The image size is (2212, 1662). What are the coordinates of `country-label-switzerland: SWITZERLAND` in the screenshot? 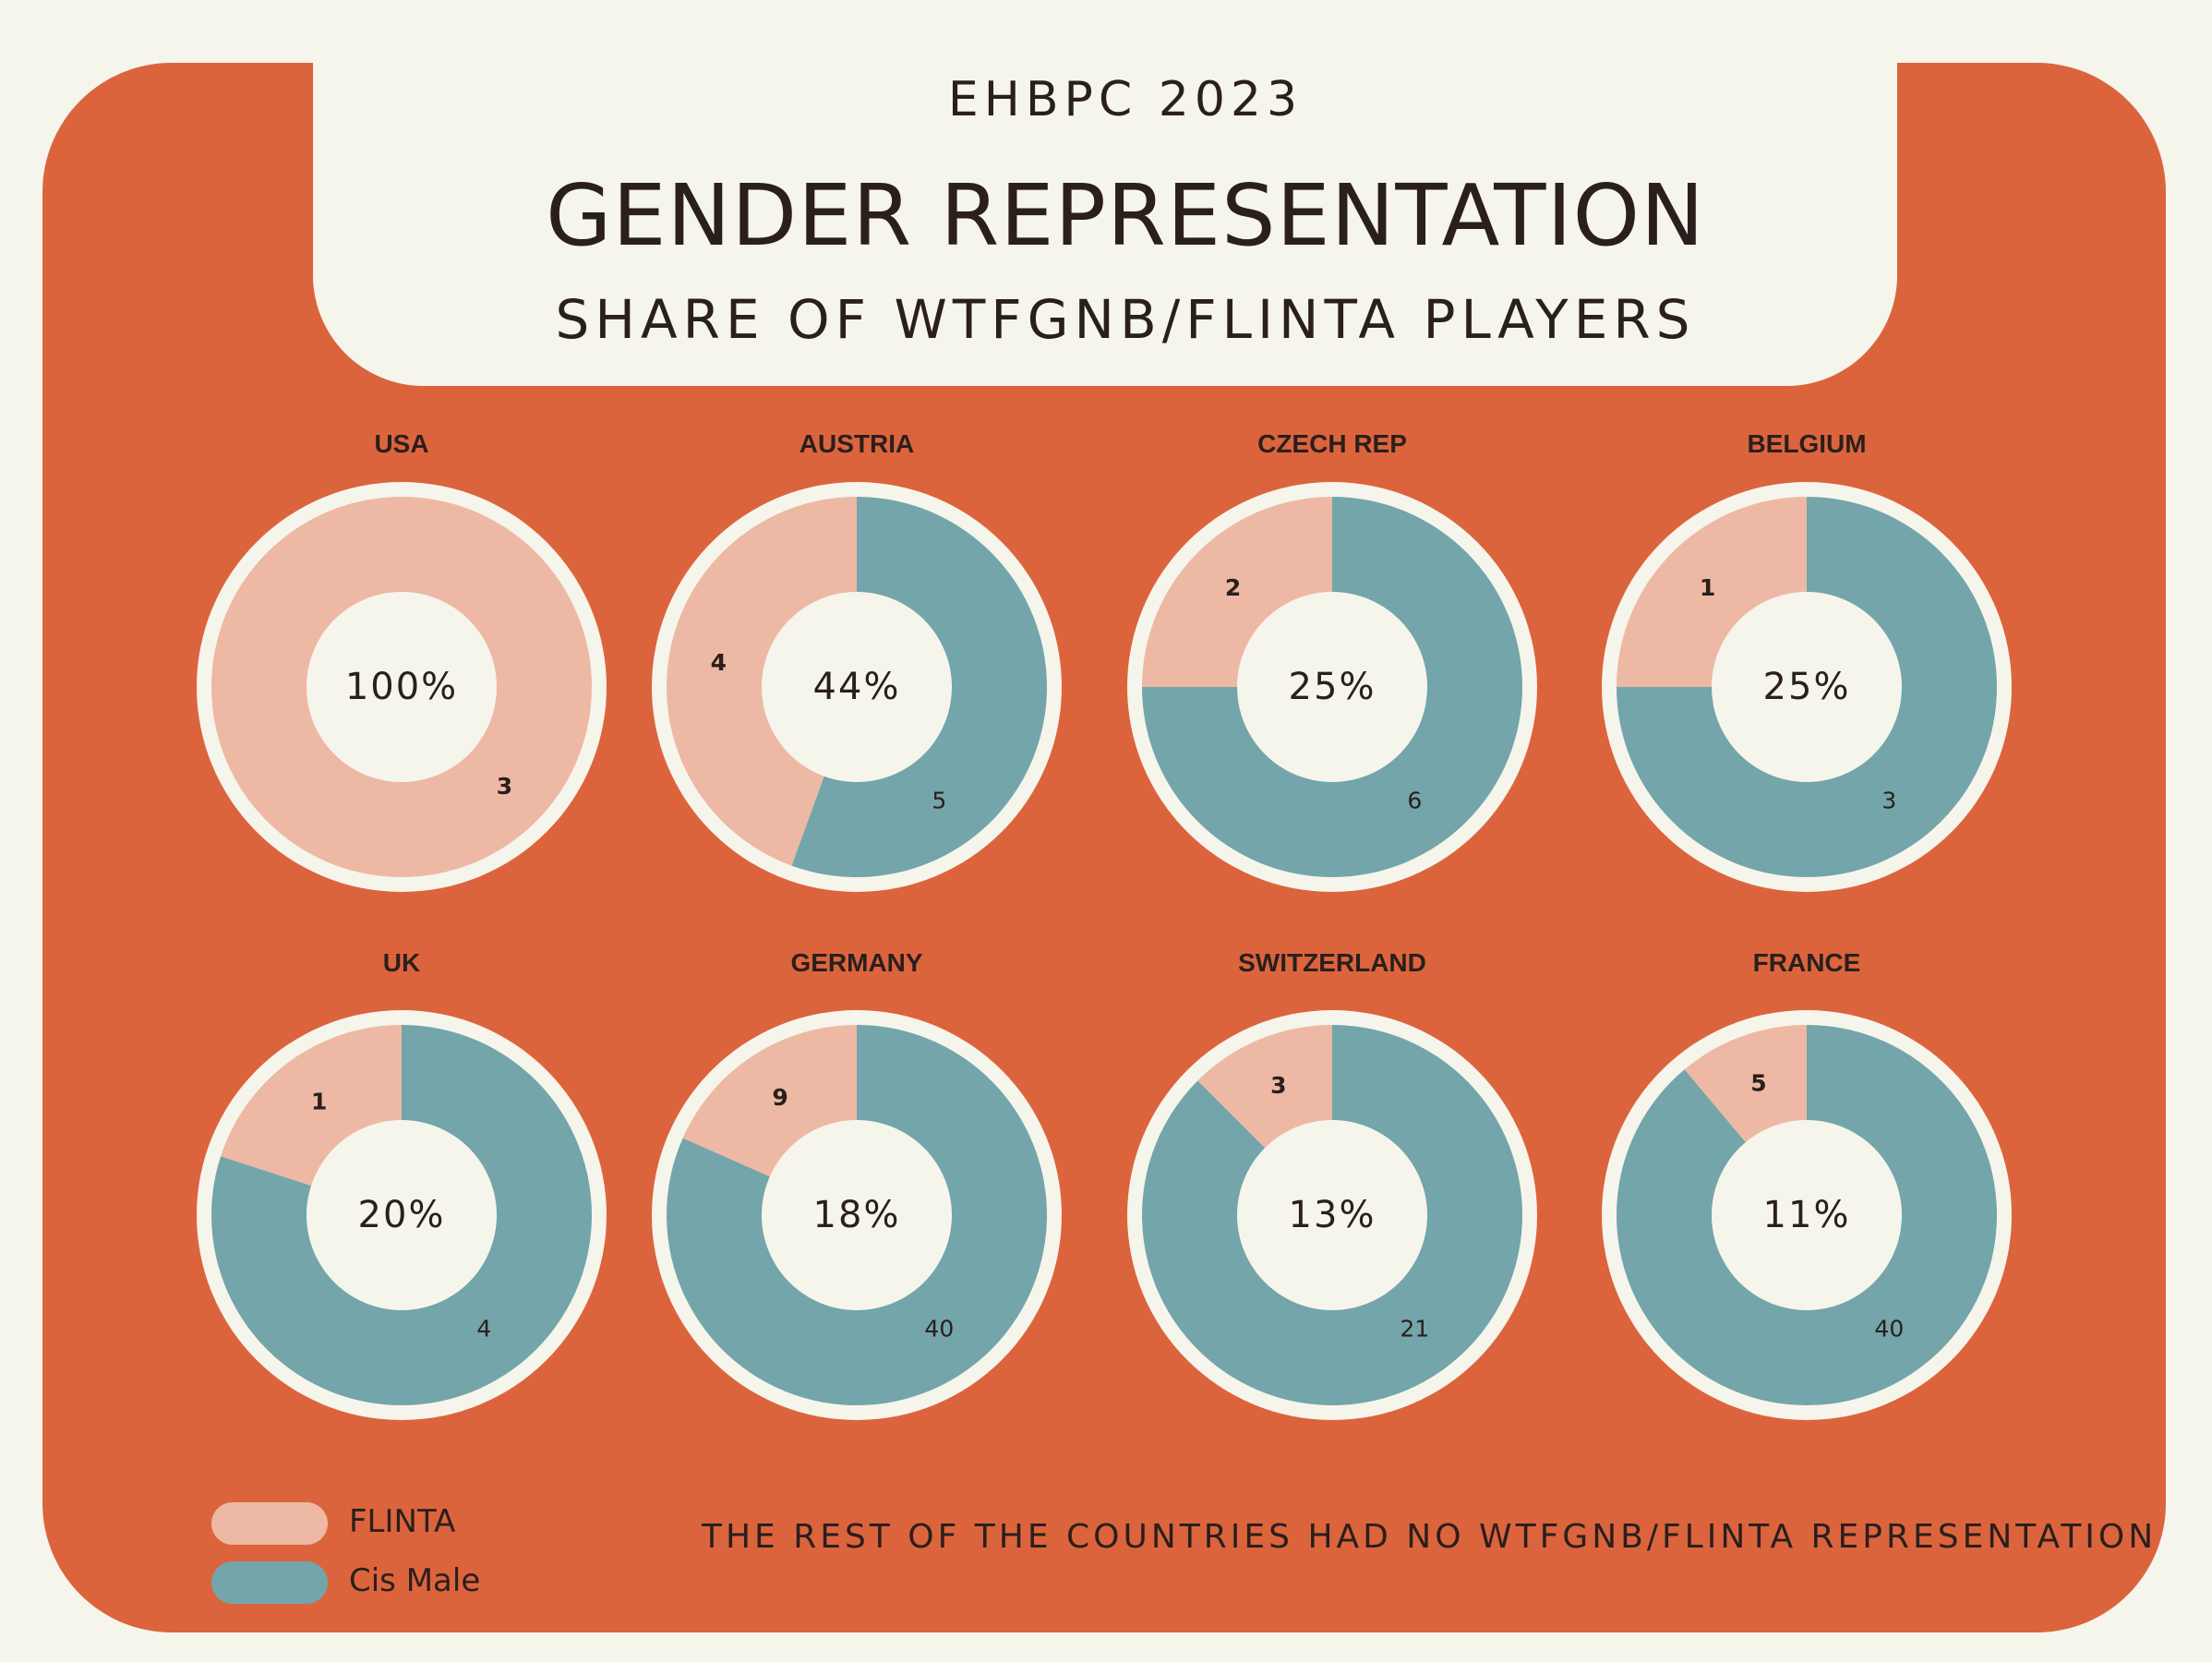 It's located at (1332, 963).